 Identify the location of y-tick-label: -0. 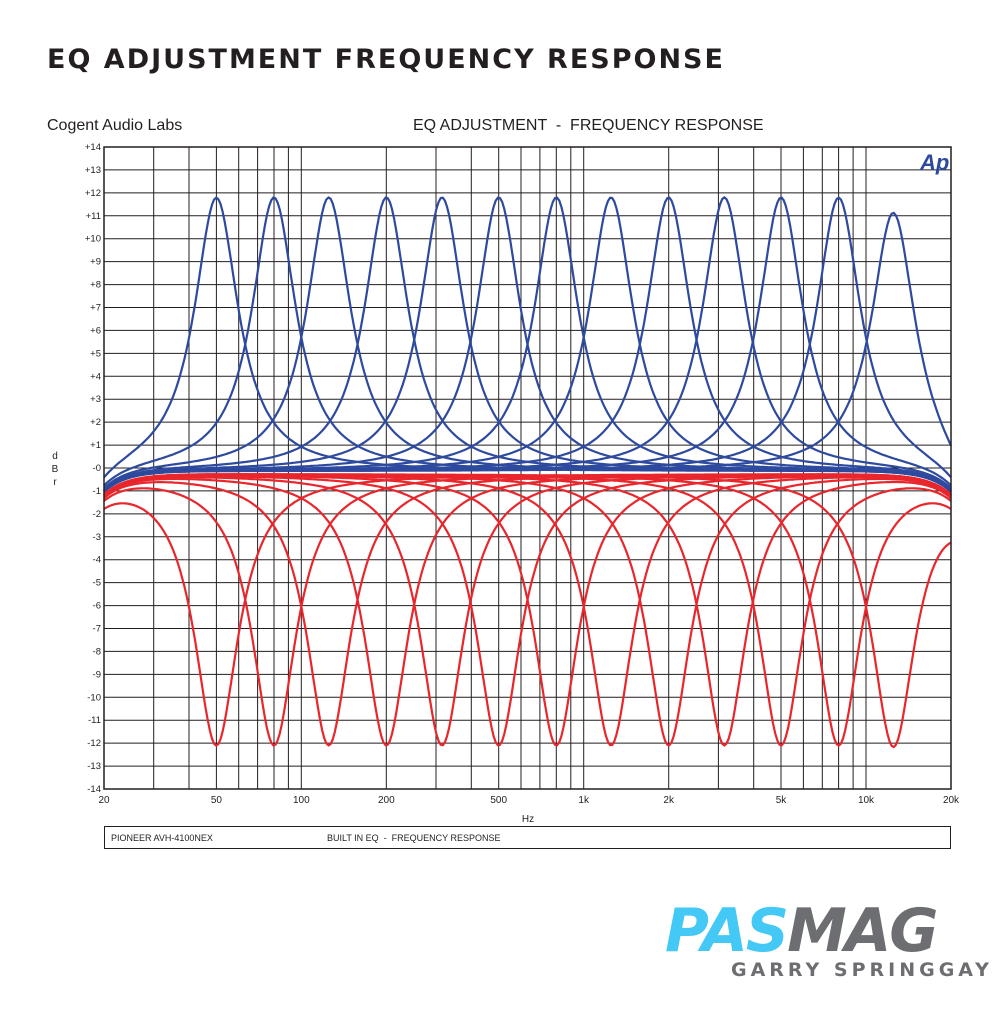
(97, 468).